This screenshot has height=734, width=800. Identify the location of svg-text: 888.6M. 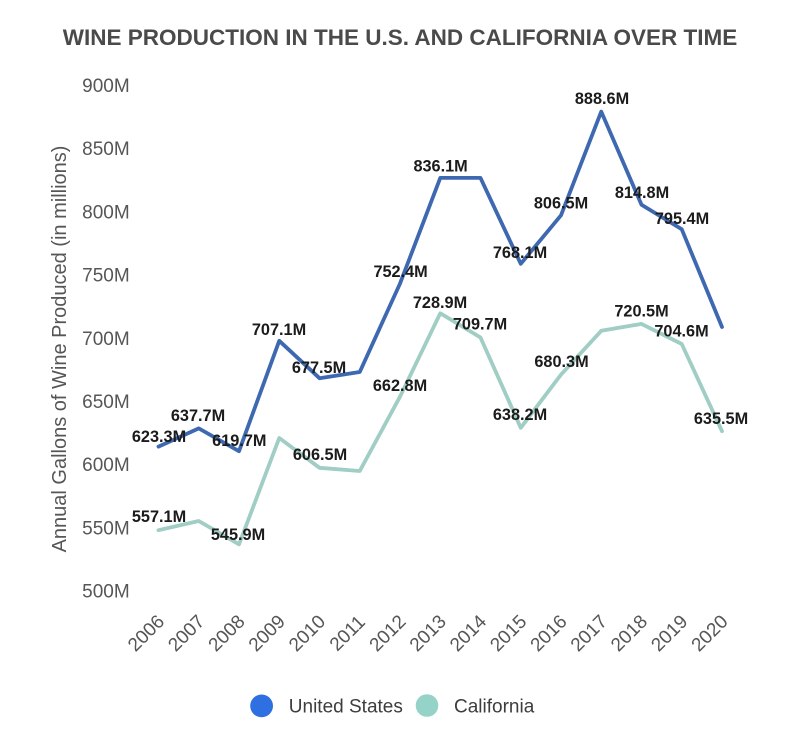
(602, 99).